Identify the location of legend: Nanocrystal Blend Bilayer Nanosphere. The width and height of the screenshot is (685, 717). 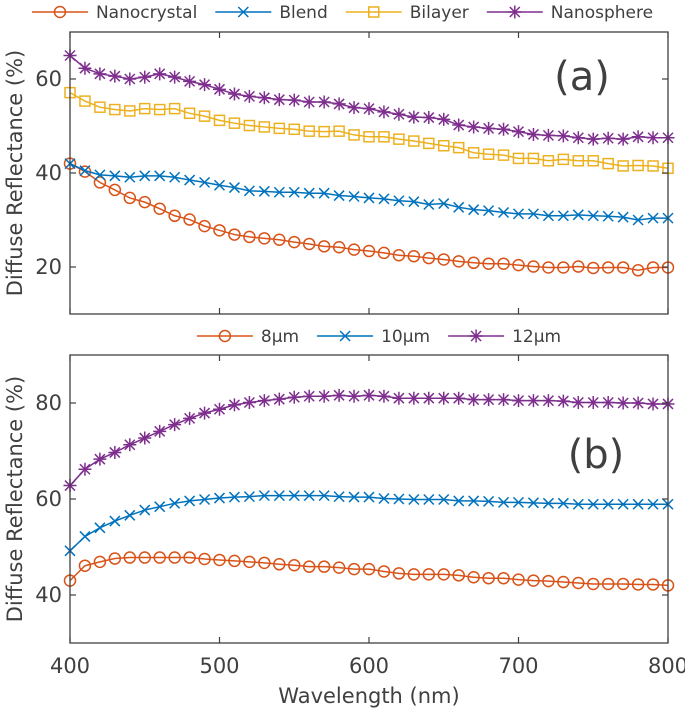
(342, 13).